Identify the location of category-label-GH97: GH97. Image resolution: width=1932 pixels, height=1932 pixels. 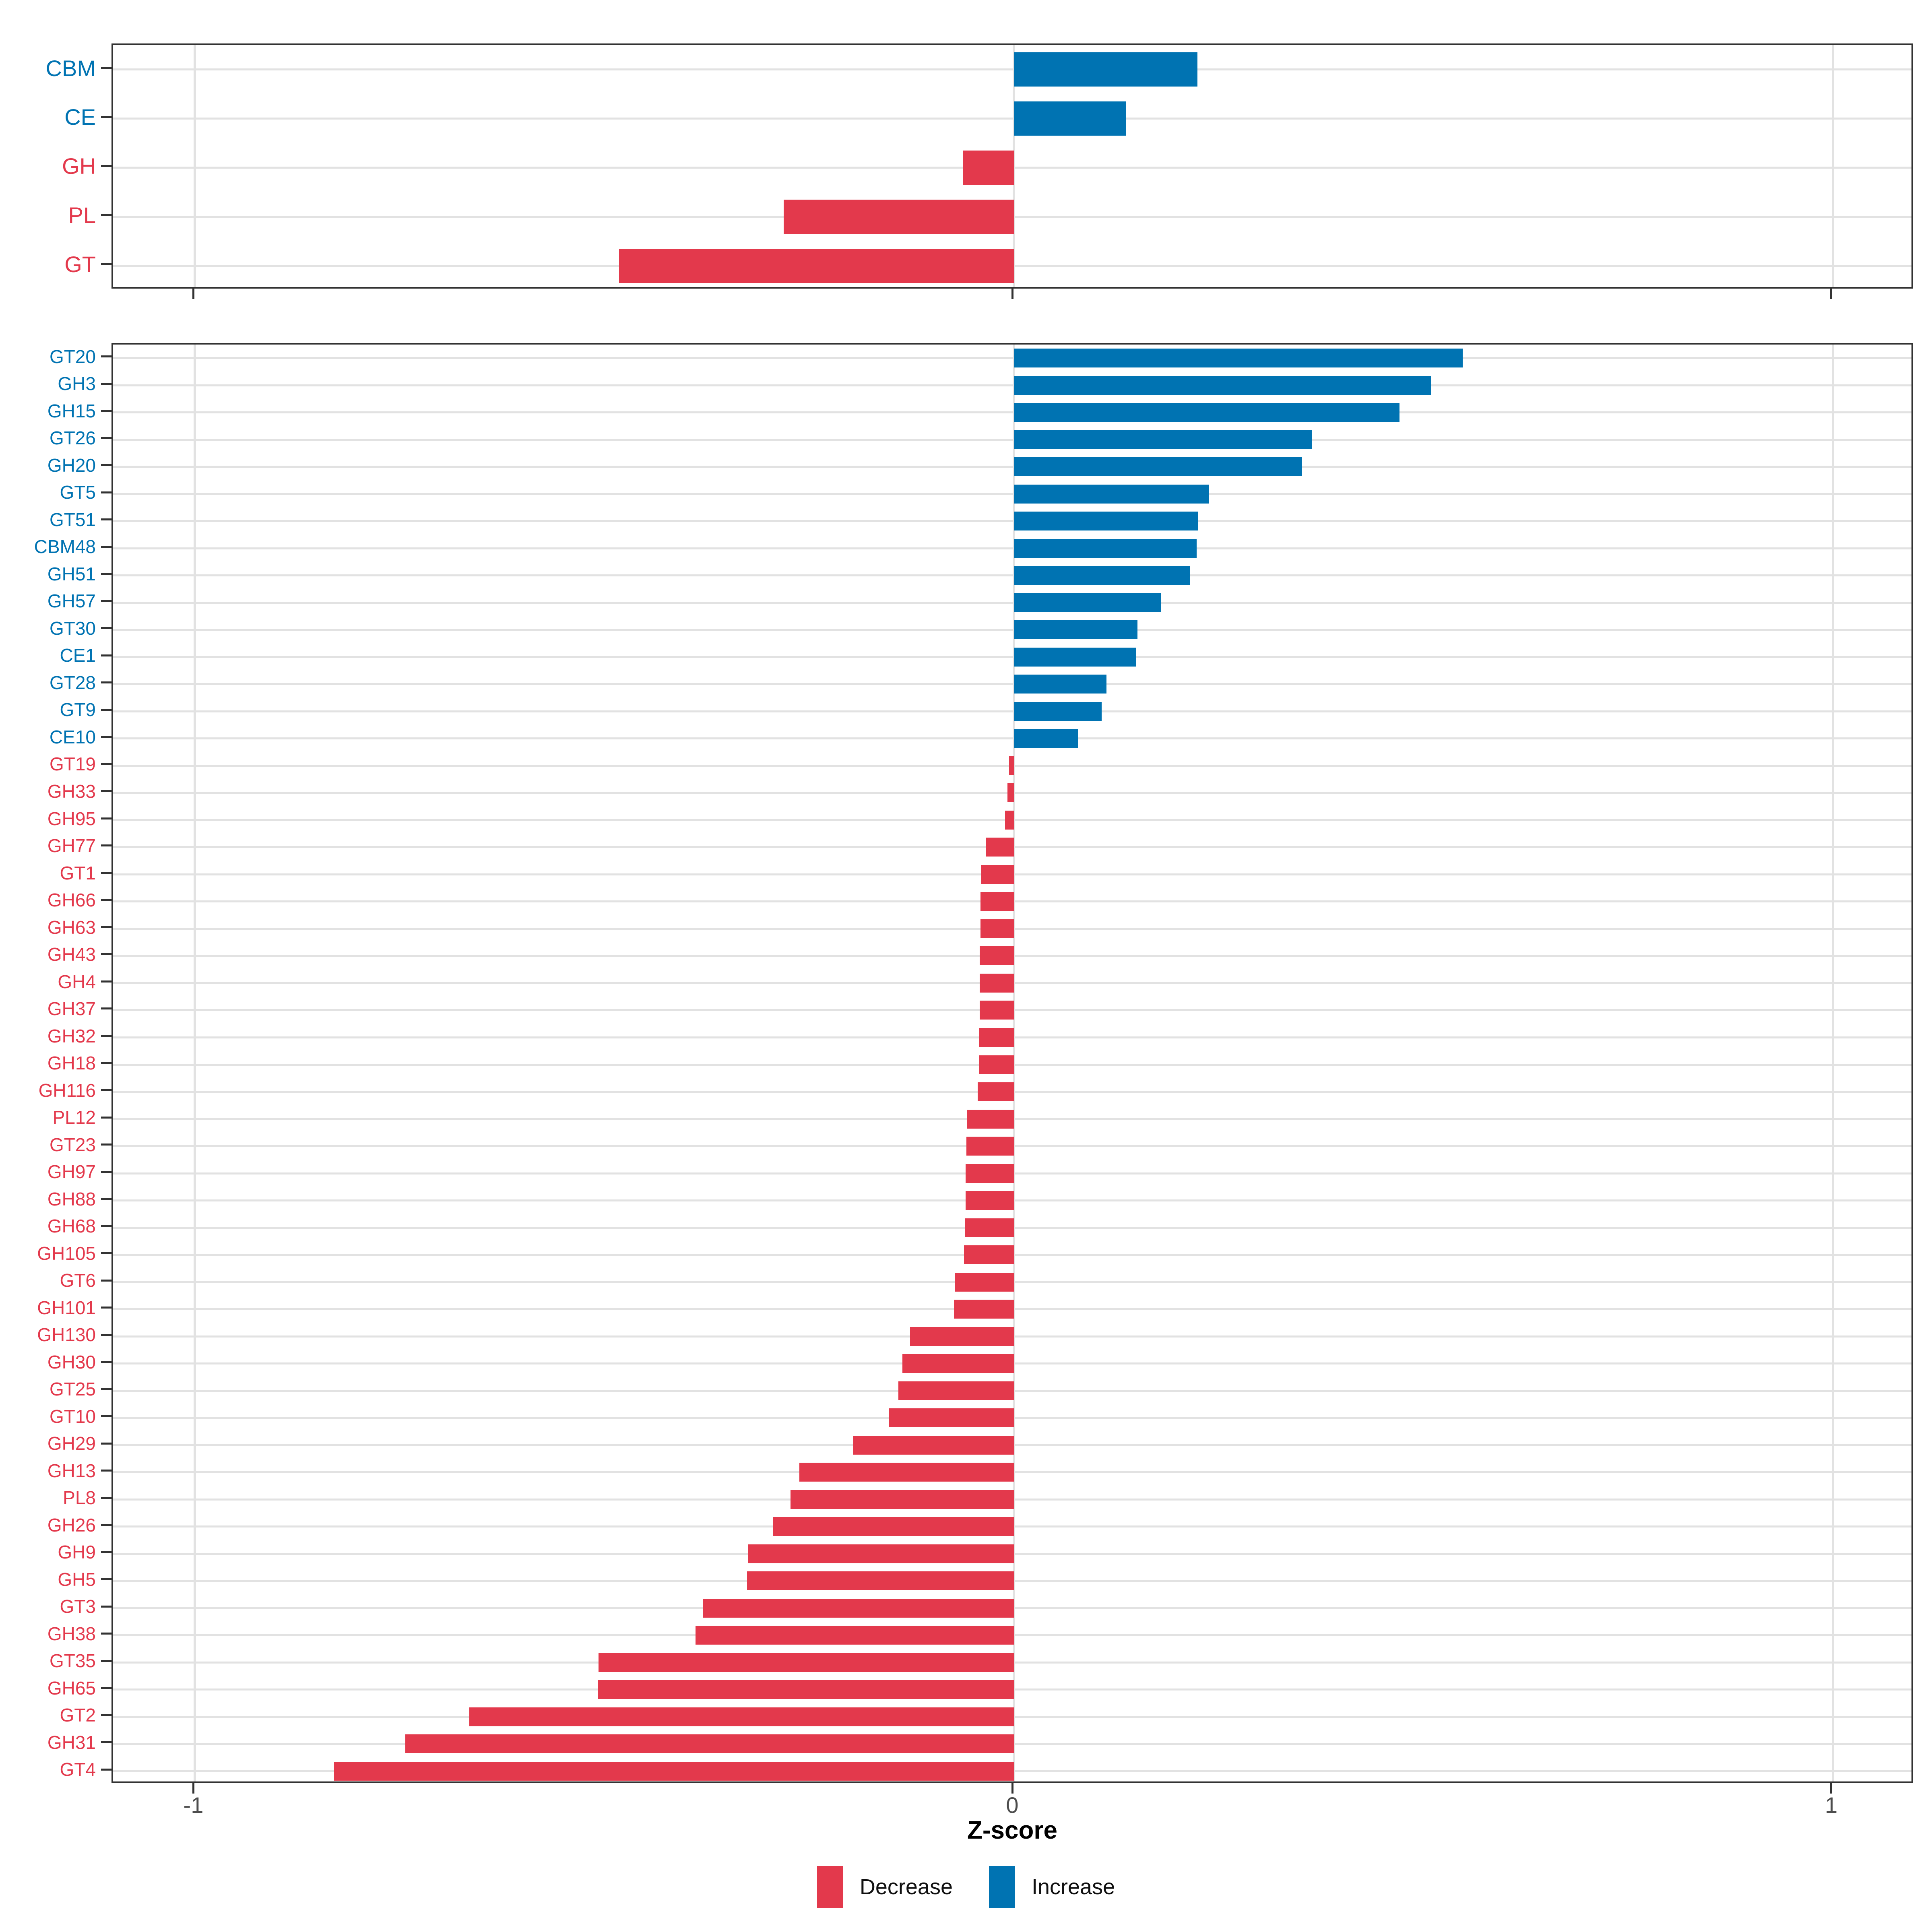
(71, 1172).